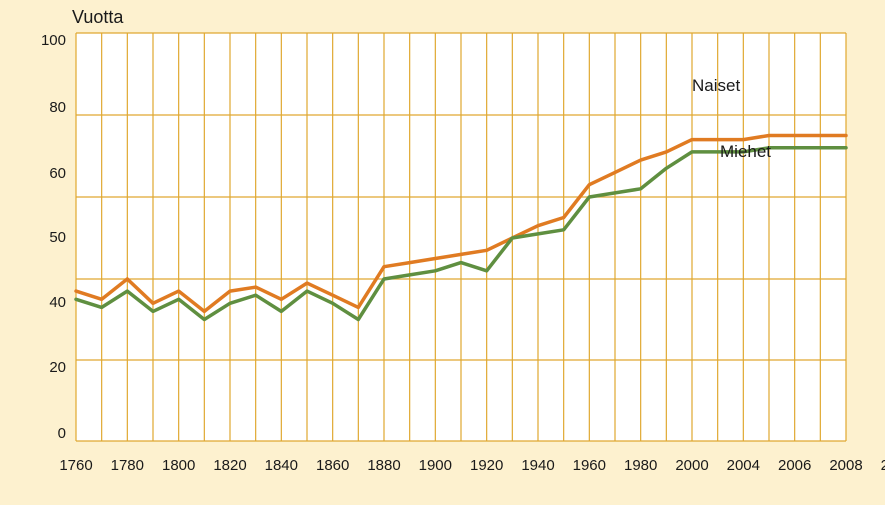  What do you see at coordinates (57, 367) in the screenshot?
I see `y-tick-label: 20` at bounding box center [57, 367].